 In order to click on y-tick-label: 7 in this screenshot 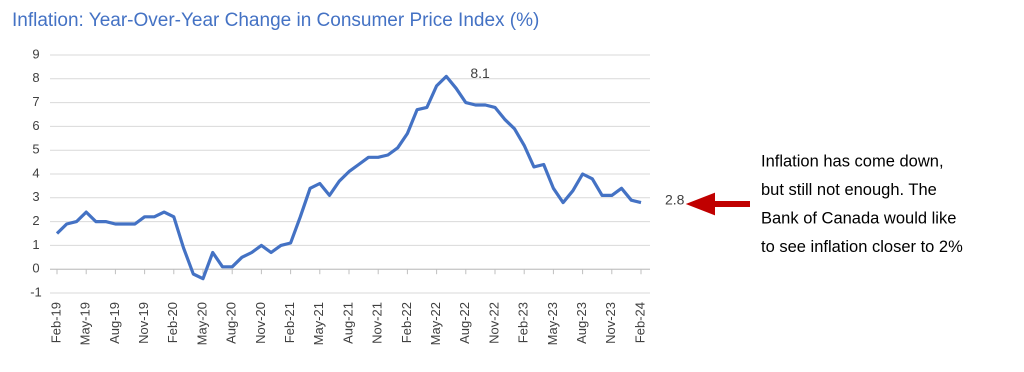, I will do `click(35, 101)`.